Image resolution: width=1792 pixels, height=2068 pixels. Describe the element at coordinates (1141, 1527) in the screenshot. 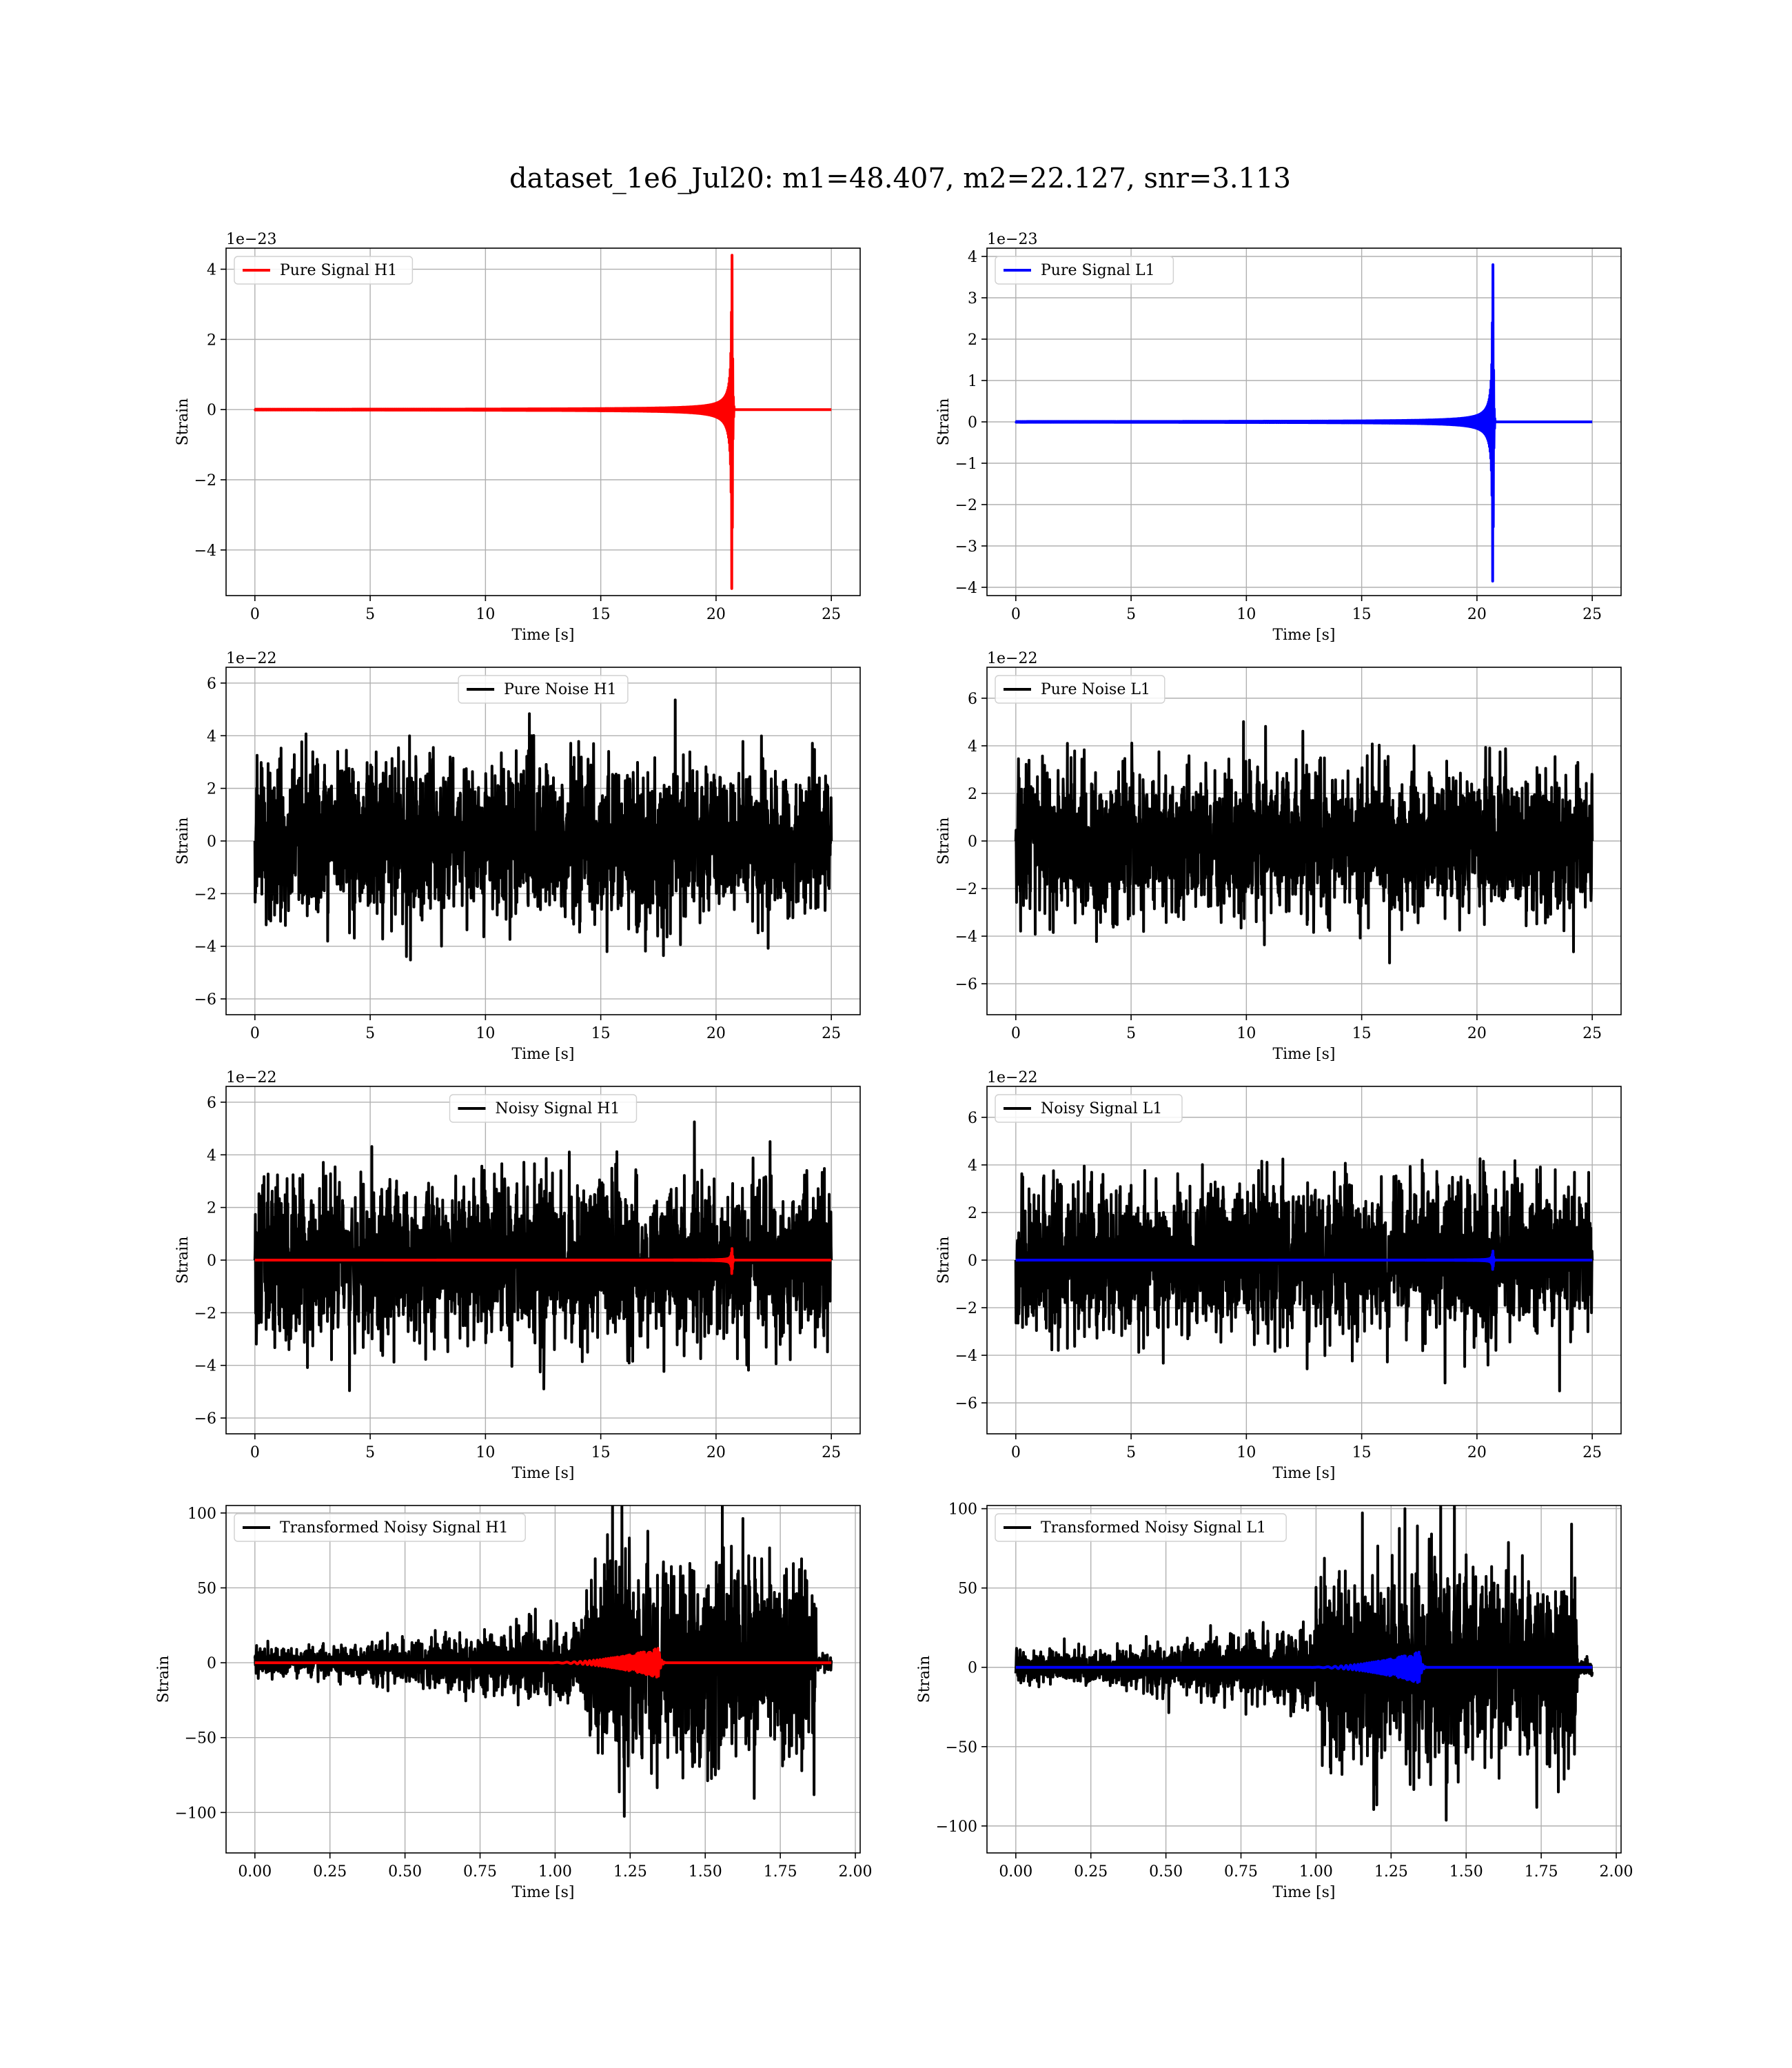

I see `legend: Transformed Noisy Signal L1` at that location.